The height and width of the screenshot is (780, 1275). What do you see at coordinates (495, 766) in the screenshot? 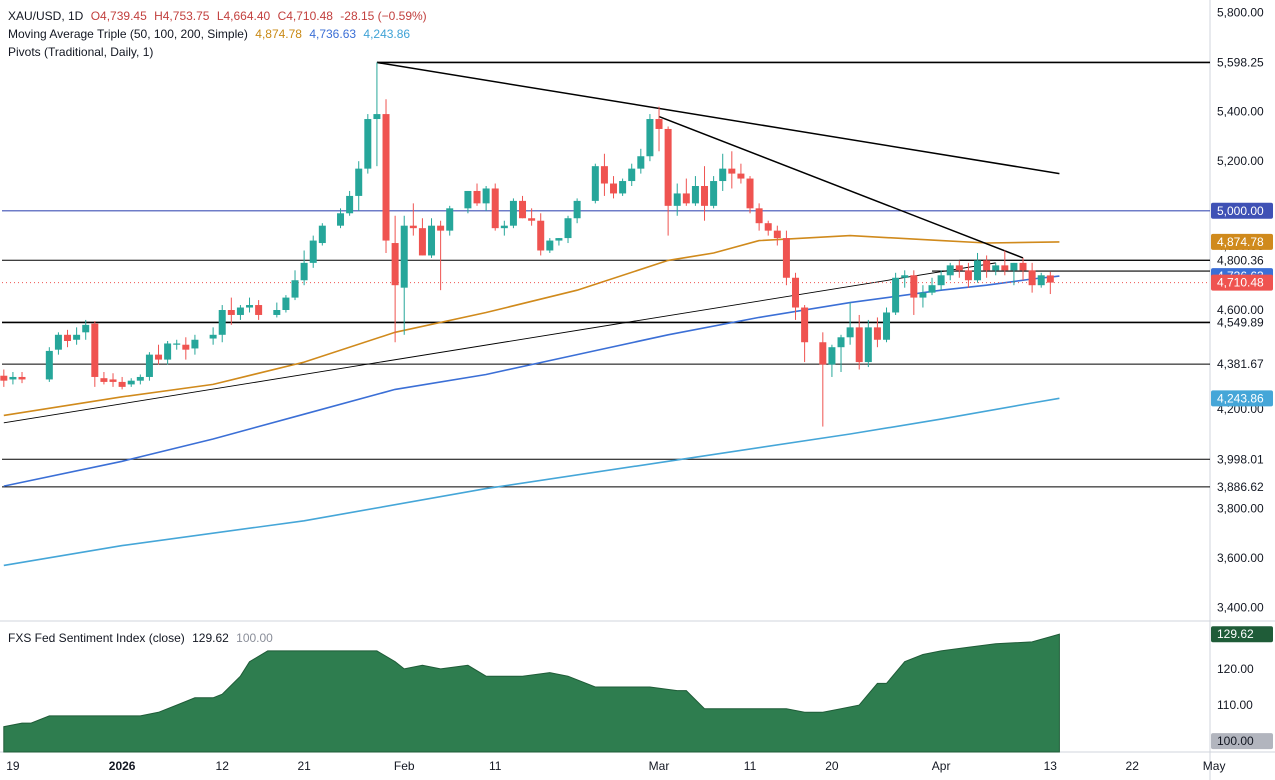
I see `time-tick-label: 11` at bounding box center [495, 766].